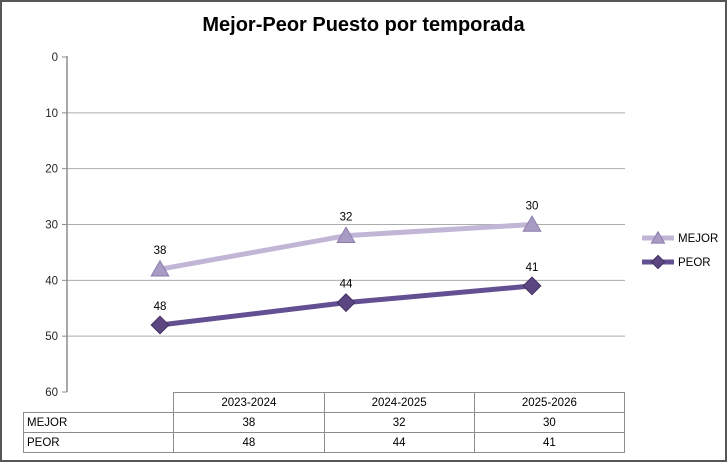  Describe the element at coordinates (160, 307) in the screenshot. I see `data-label-peor-0: 48` at that location.